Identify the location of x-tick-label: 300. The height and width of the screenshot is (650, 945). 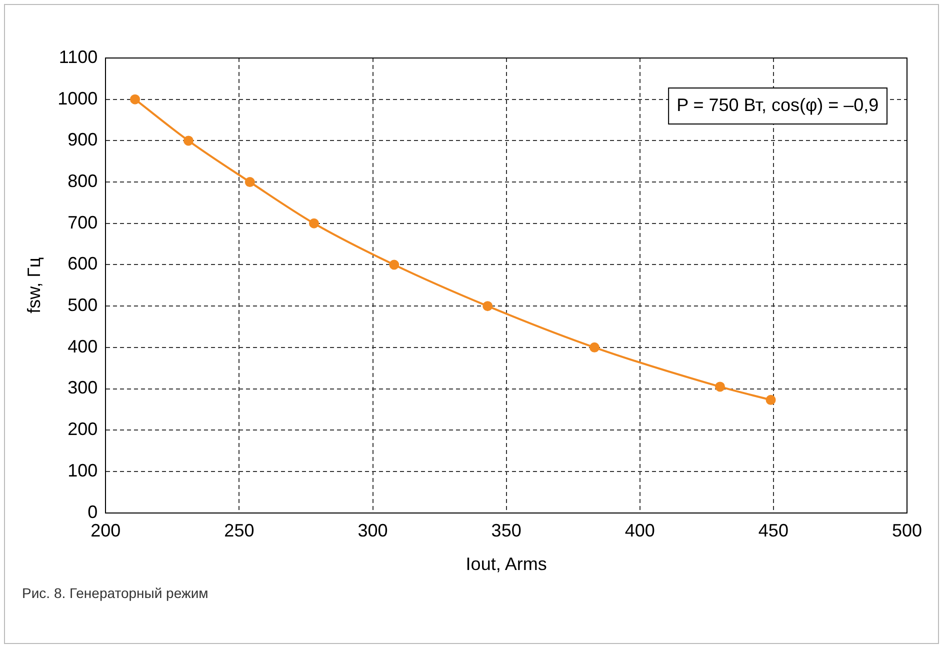
(373, 530).